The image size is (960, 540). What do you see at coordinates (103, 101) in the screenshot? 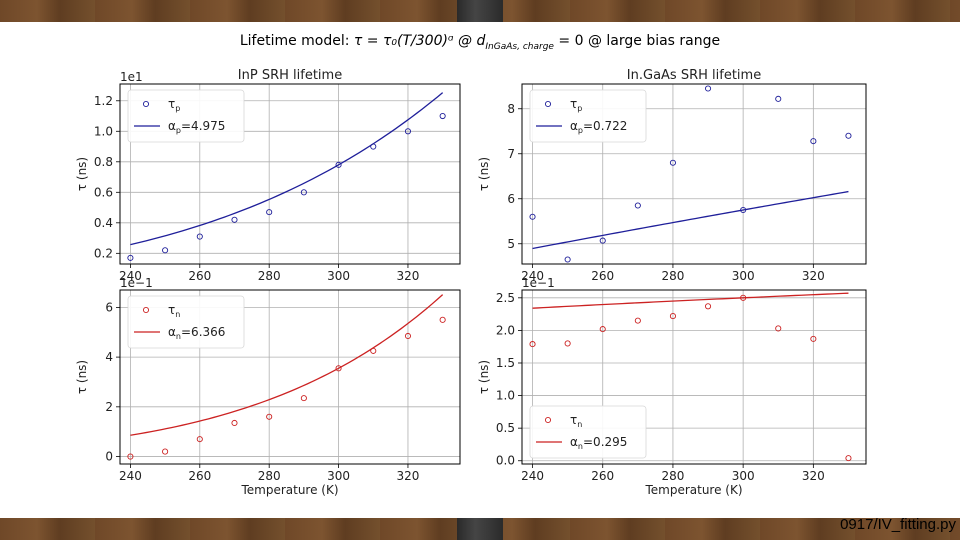
I see `y-tick-label: 1.2` at bounding box center [103, 101].